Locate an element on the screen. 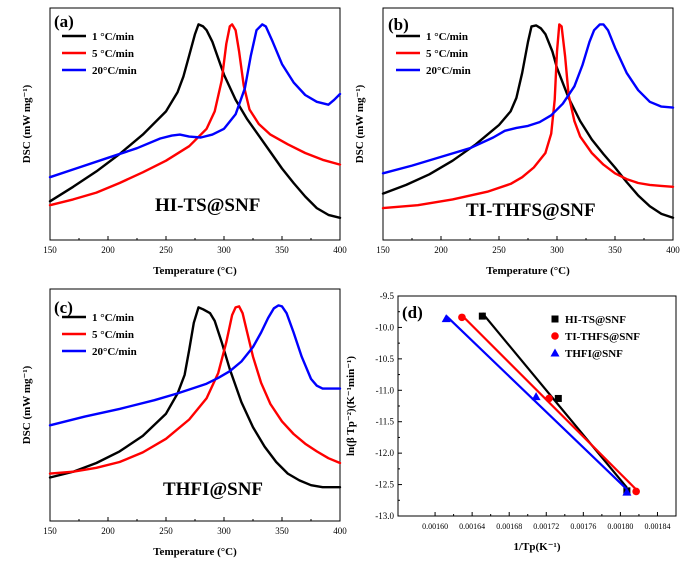 Image resolution: width=692 pixels, height=572 pixels. panel-label: (d) is located at coordinates (412, 312).